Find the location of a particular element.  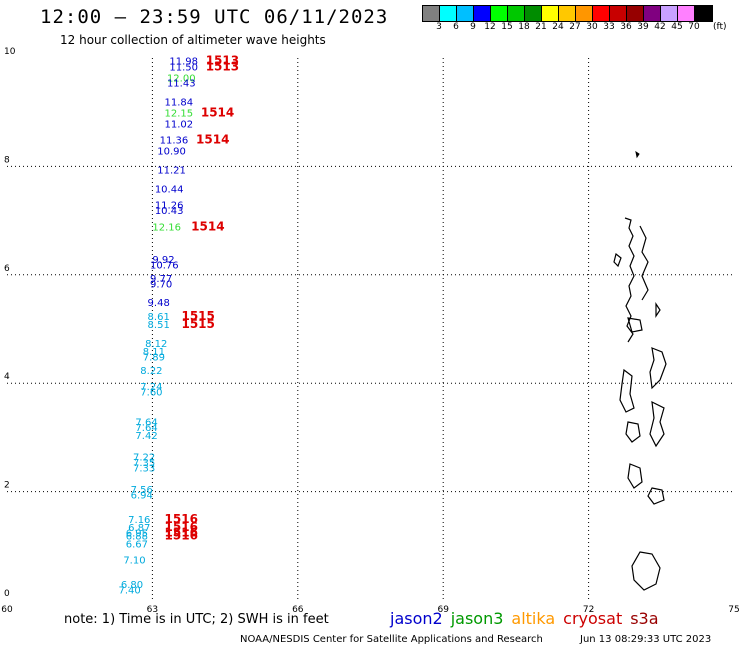

legend-item-jason3: jason3 is located at coordinates (477, 618).